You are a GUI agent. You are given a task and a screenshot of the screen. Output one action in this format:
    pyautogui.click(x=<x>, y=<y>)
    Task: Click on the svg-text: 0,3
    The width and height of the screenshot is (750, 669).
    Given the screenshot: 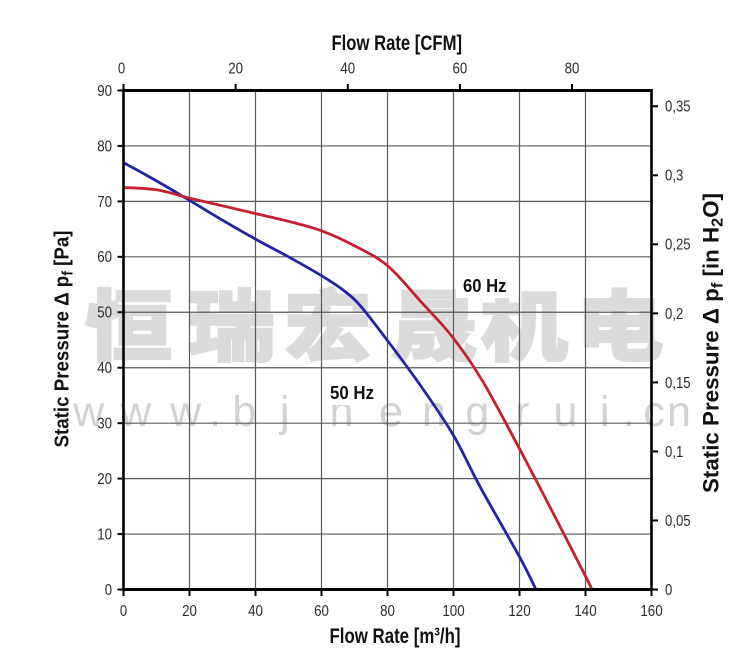 What is the action you would take?
    pyautogui.click(x=674, y=176)
    